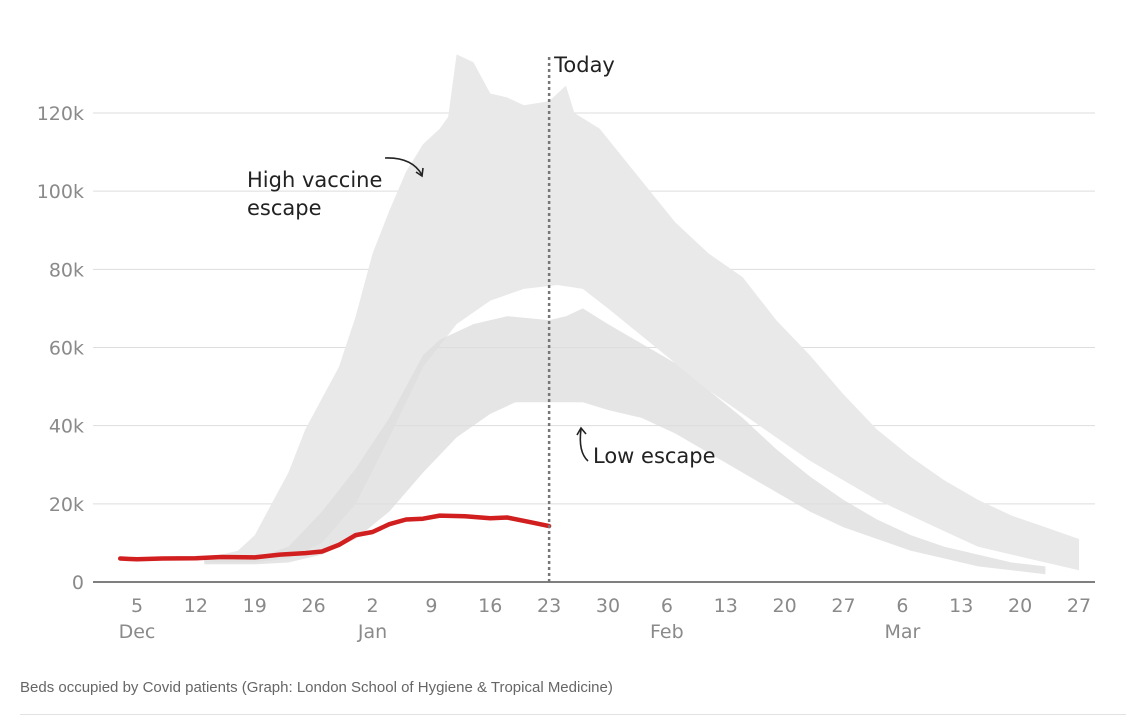 Image resolution: width=1146 pixels, height=724 pixels. I want to click on x-month-label: Mar, so click(902, 632).